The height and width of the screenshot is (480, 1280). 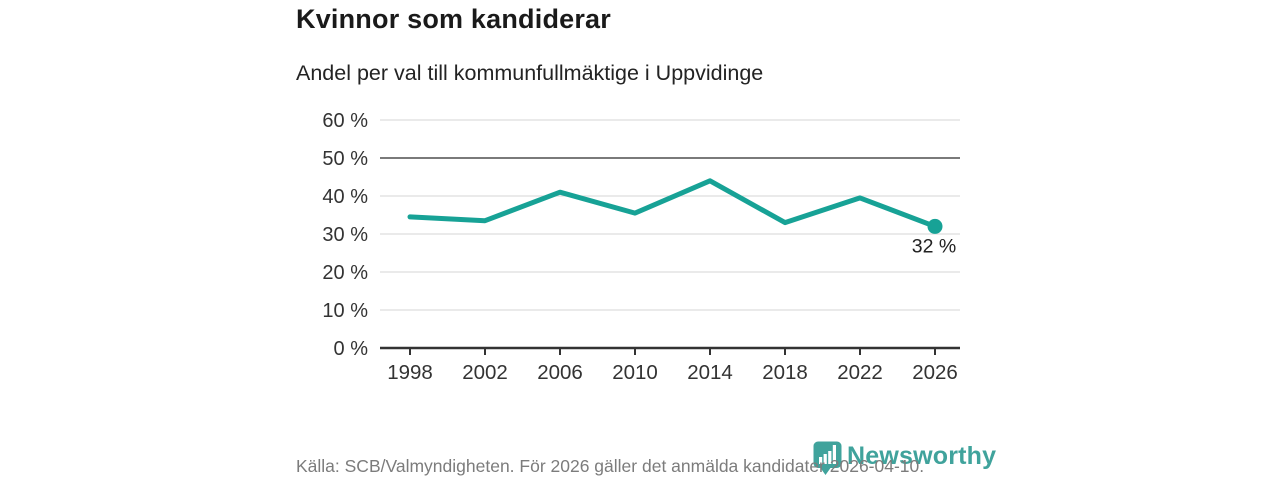 What do you see at coordinates (935, 226) in the screenshot?
I see `last-point-marker` at bounding box center [935, 226].